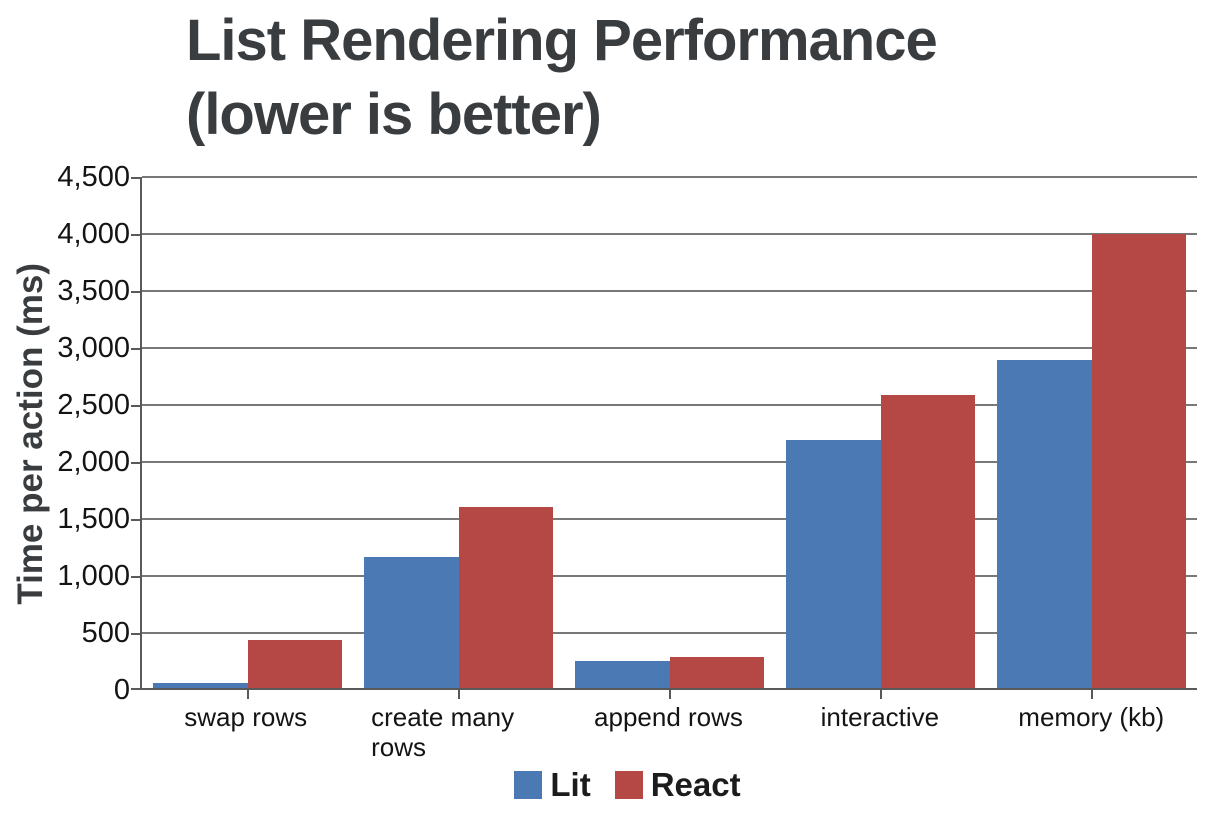  I want to click on bar-react-swap-rows, so click(295, 664).